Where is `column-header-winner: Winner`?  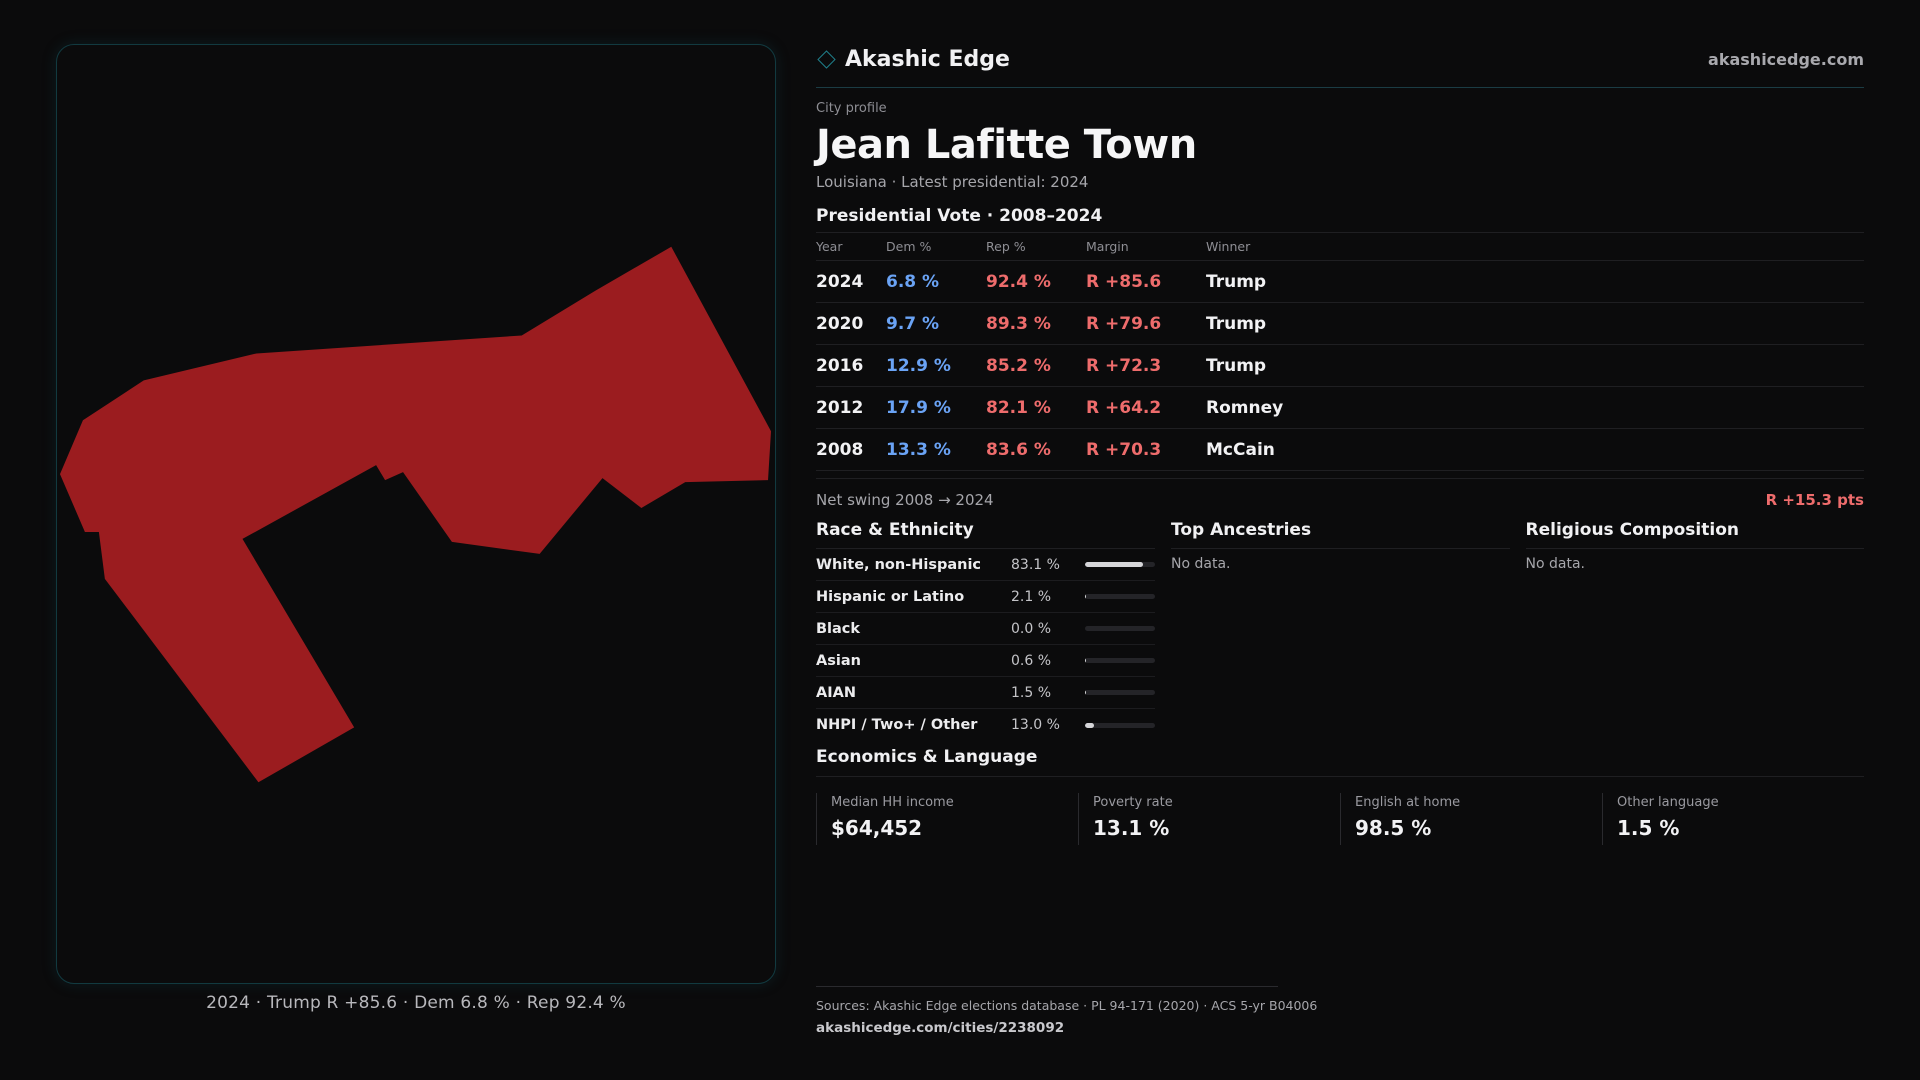 column-header-winner: Winner is located at coordinates (1535, 246).